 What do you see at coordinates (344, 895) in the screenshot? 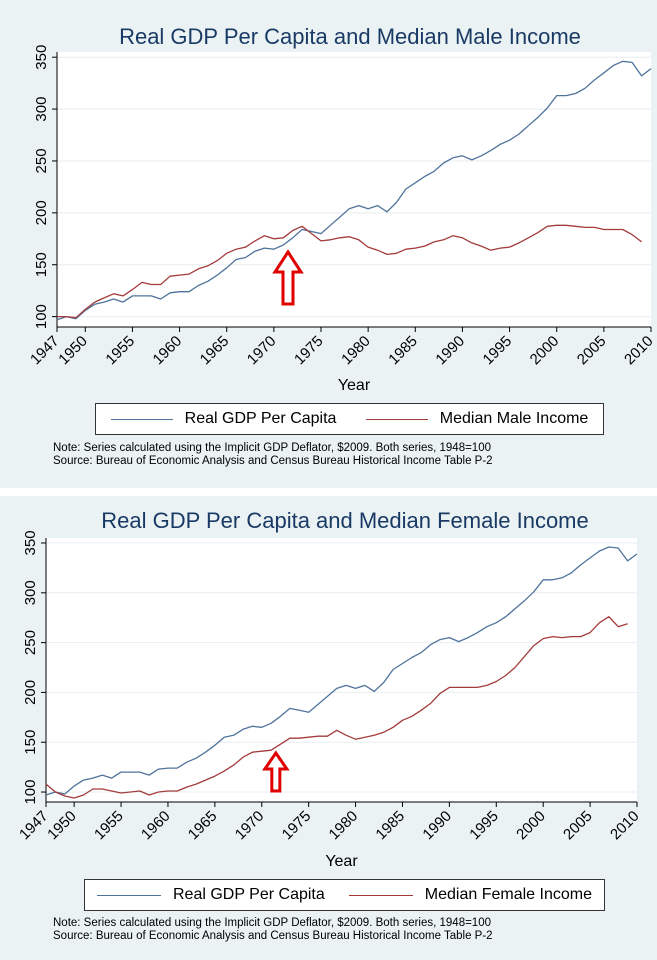
I see `legend: Real GDP Per Capita Median Female Income` at bounding box center [344, 895].